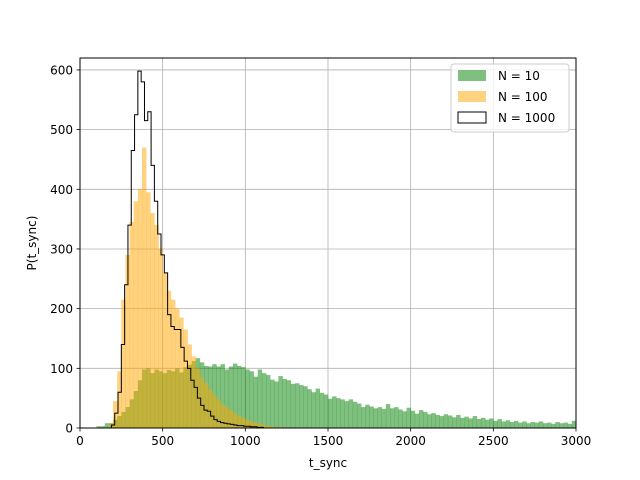  What do you see at coordinates (61, 130) in the screenshot?
I see `y-tick-label: 500` at bounding box center [61, 130].